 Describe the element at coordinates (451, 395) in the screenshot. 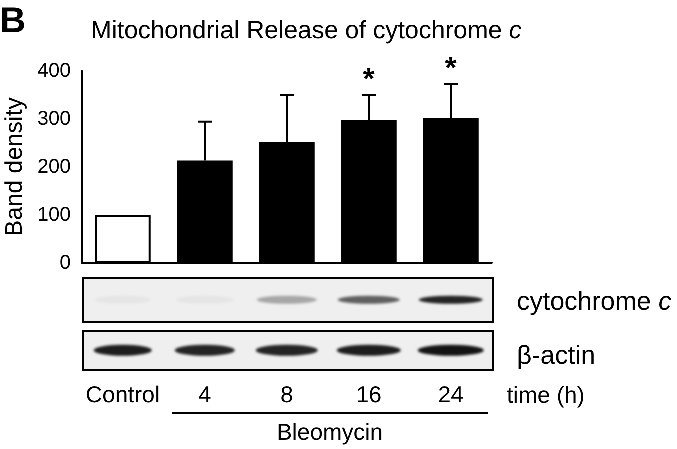

I see `x-tick-label: 24` at that location.